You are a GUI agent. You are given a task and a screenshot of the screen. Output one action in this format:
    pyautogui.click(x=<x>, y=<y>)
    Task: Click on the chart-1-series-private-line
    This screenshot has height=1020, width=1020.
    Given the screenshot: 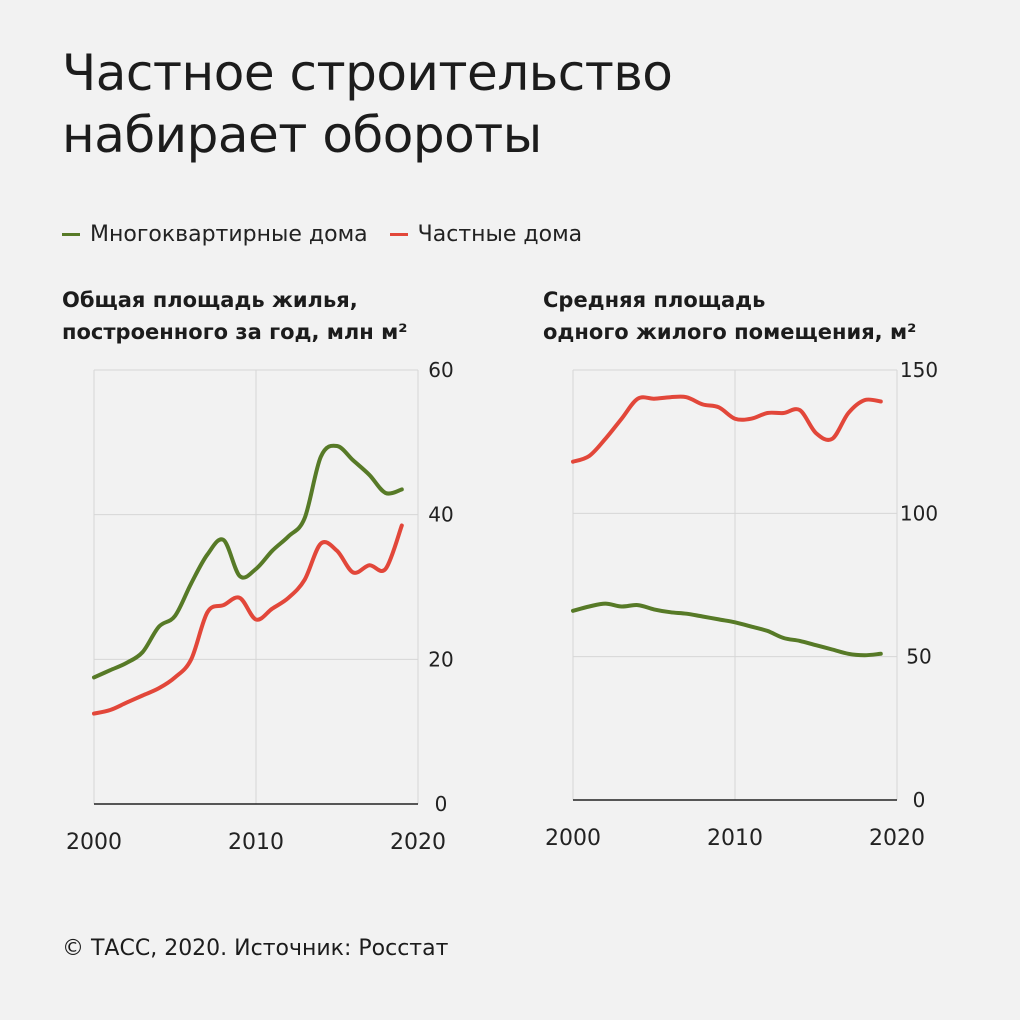 What is the action you would take?
    pyautogui.click(x=248, y=619)
    